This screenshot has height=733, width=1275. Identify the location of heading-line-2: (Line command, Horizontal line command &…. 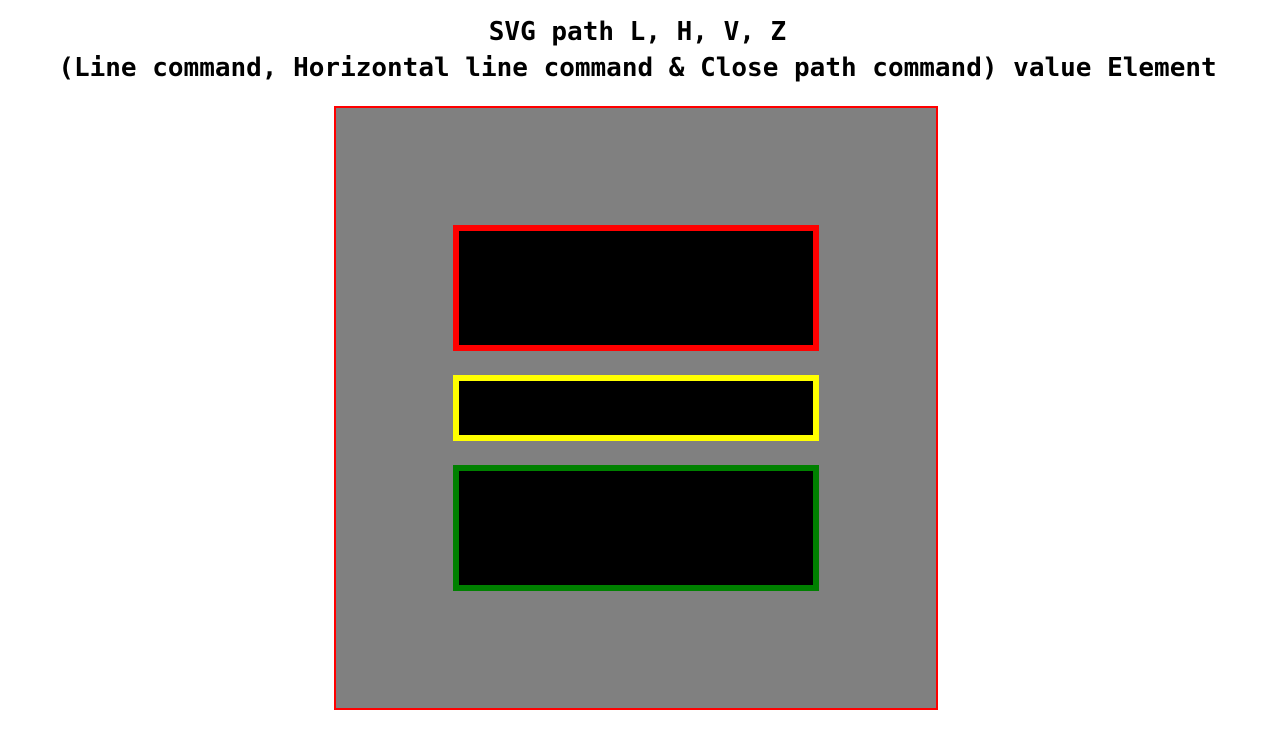
(637, 68).